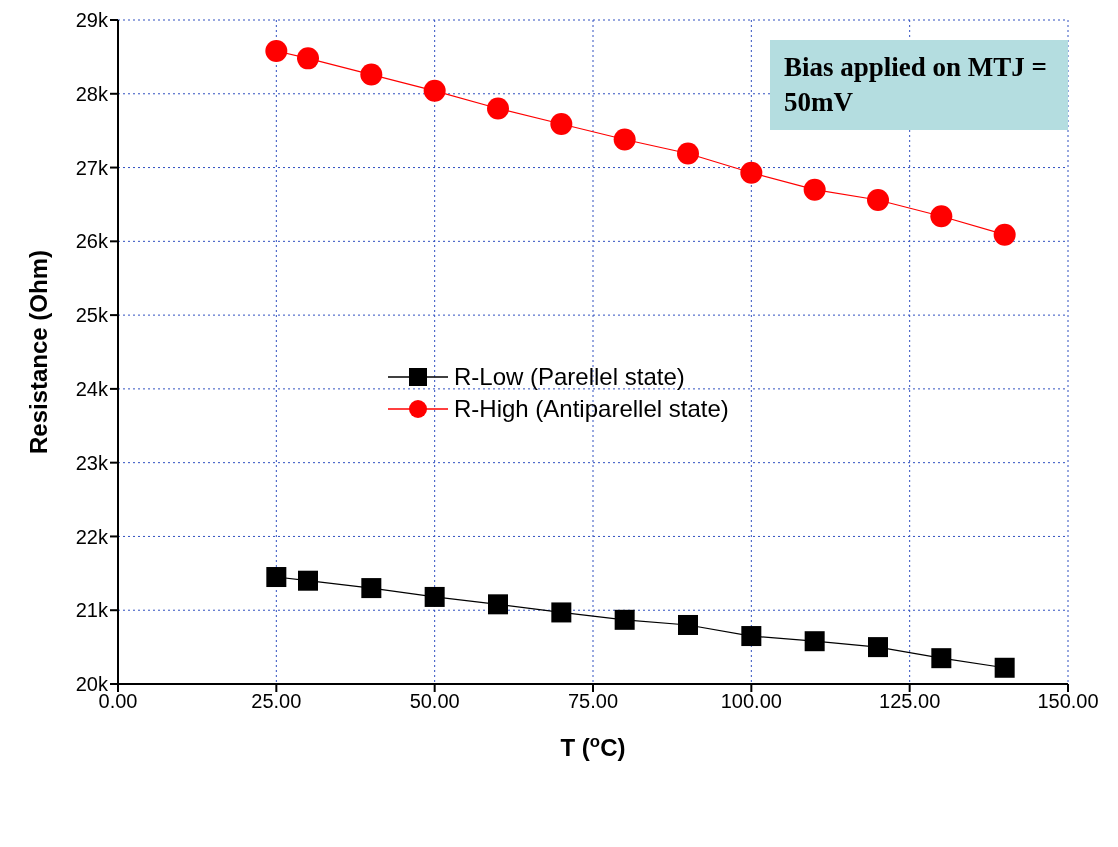 This screenshot has width=1118, height=847. What do you see at coordinates (92, 167) in the screenshot?
I see `y-tick-label: 27k` at bounding box center [92, 167].